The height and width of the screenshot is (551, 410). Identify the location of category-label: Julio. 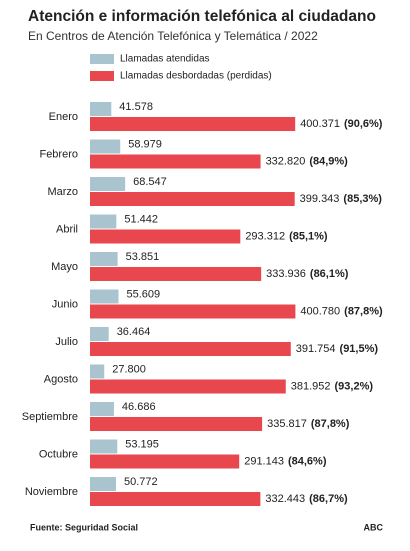
(66, 342).